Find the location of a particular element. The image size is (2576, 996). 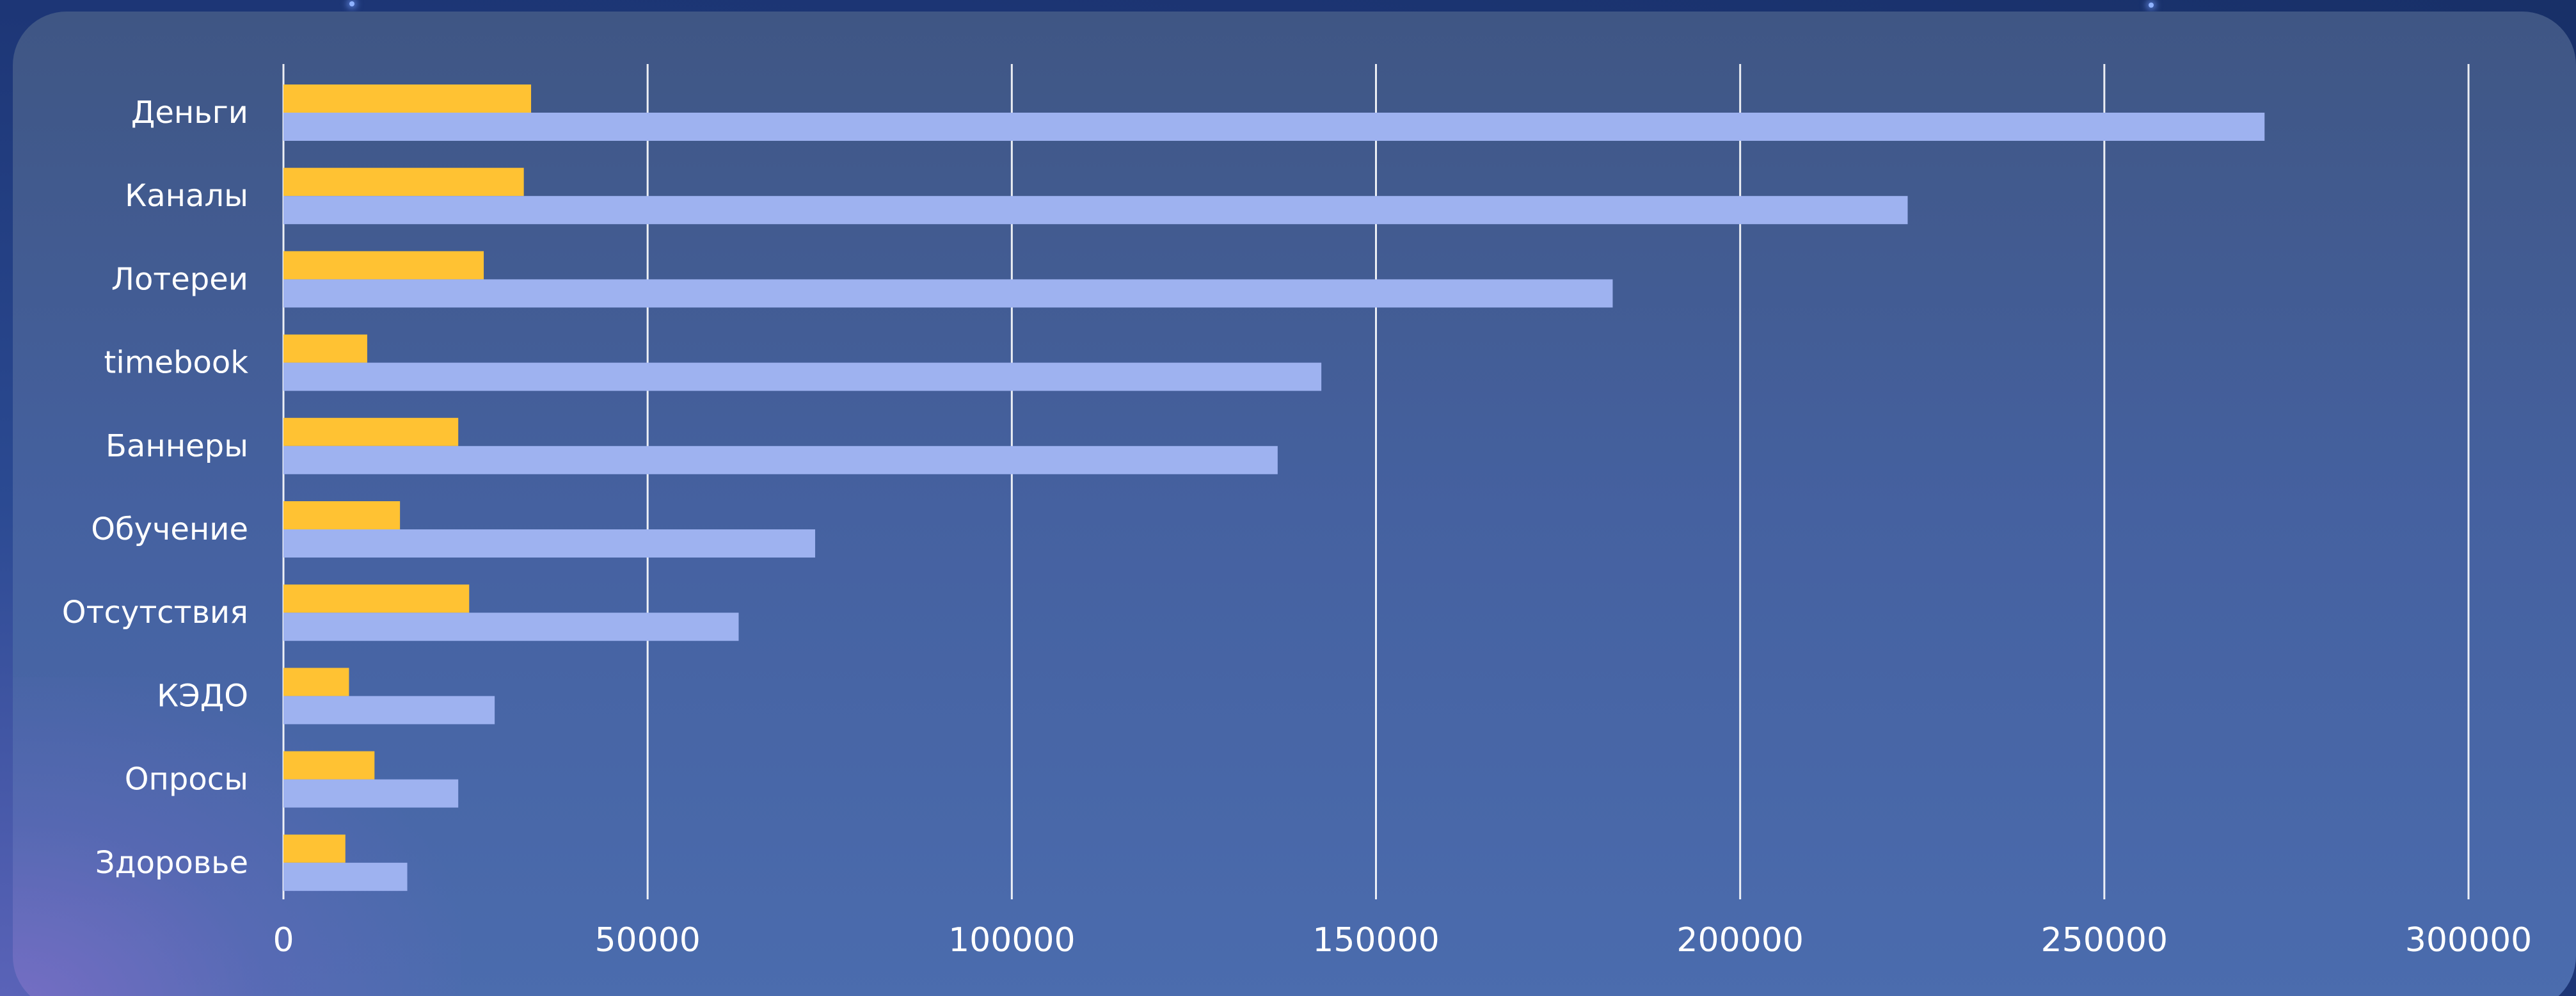

x-tick-label: 150000 is located at coordinates (1376, 941).